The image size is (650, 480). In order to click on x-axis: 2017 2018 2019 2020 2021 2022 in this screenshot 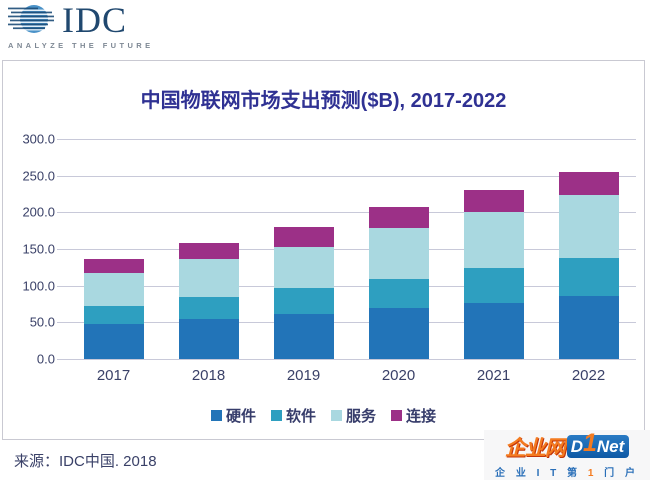, I will do `click(351, 375)`.